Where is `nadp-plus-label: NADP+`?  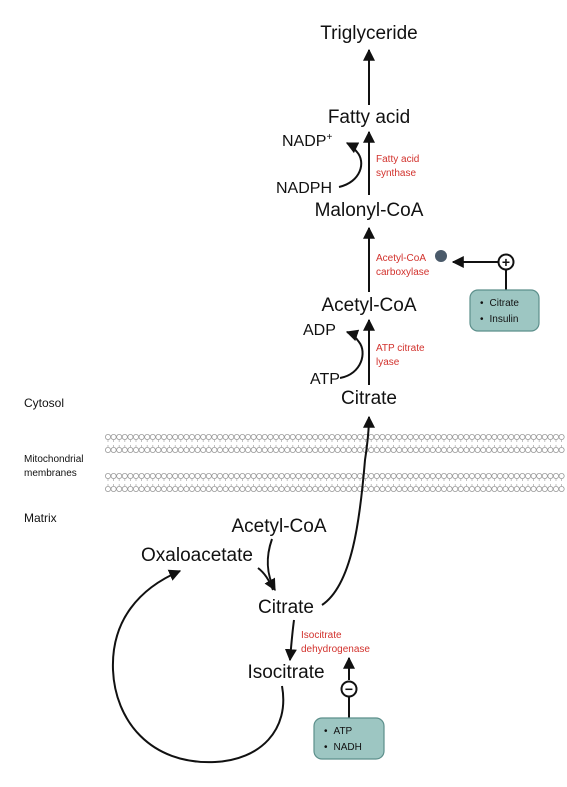
nadp-plus-label: NADP+ is located at coordinates (307, 141).